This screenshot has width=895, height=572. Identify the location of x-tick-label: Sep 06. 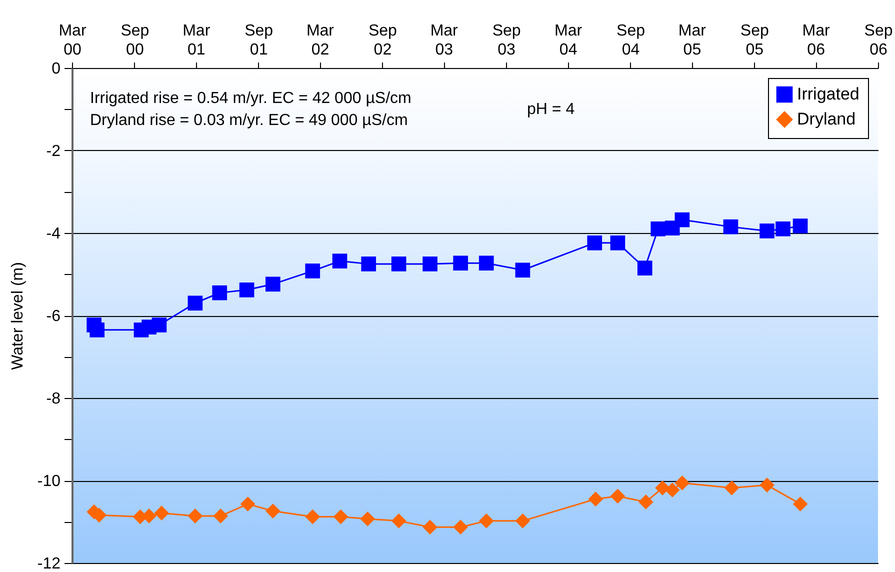
(878, 40).